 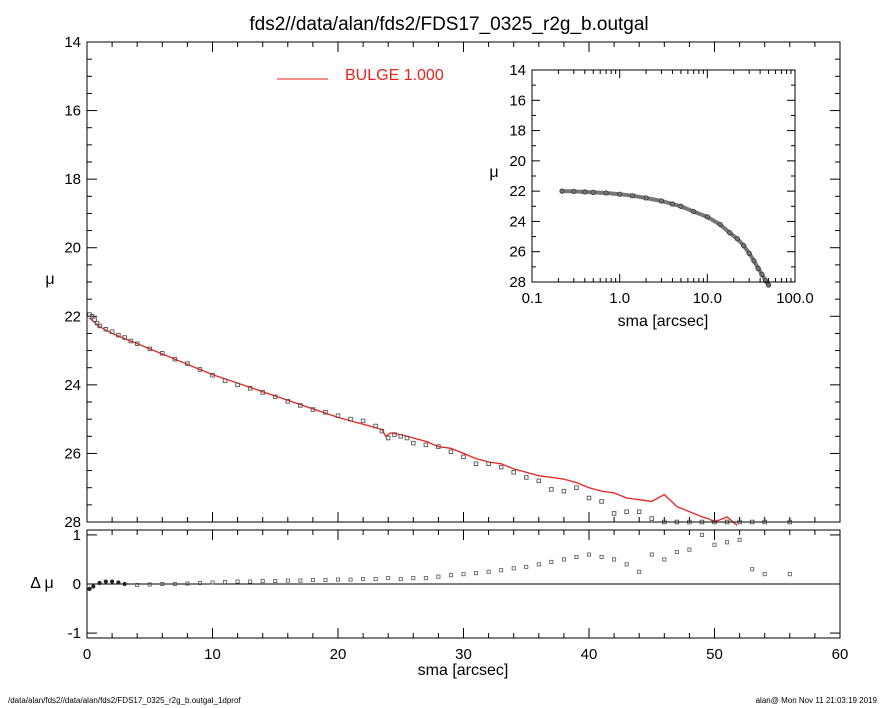 I want to click on inset-y-tick-label: 14, so click(x=517, y=70).